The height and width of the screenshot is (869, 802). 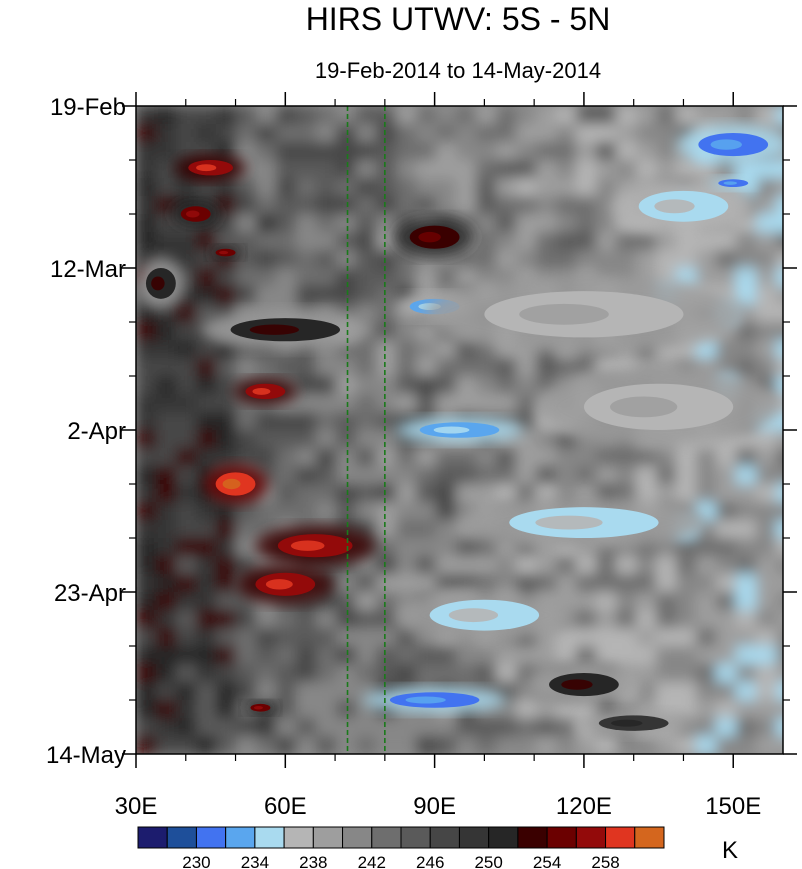 I want to click on y-tick-label: 2-Apr, so click(x=96, y=431).